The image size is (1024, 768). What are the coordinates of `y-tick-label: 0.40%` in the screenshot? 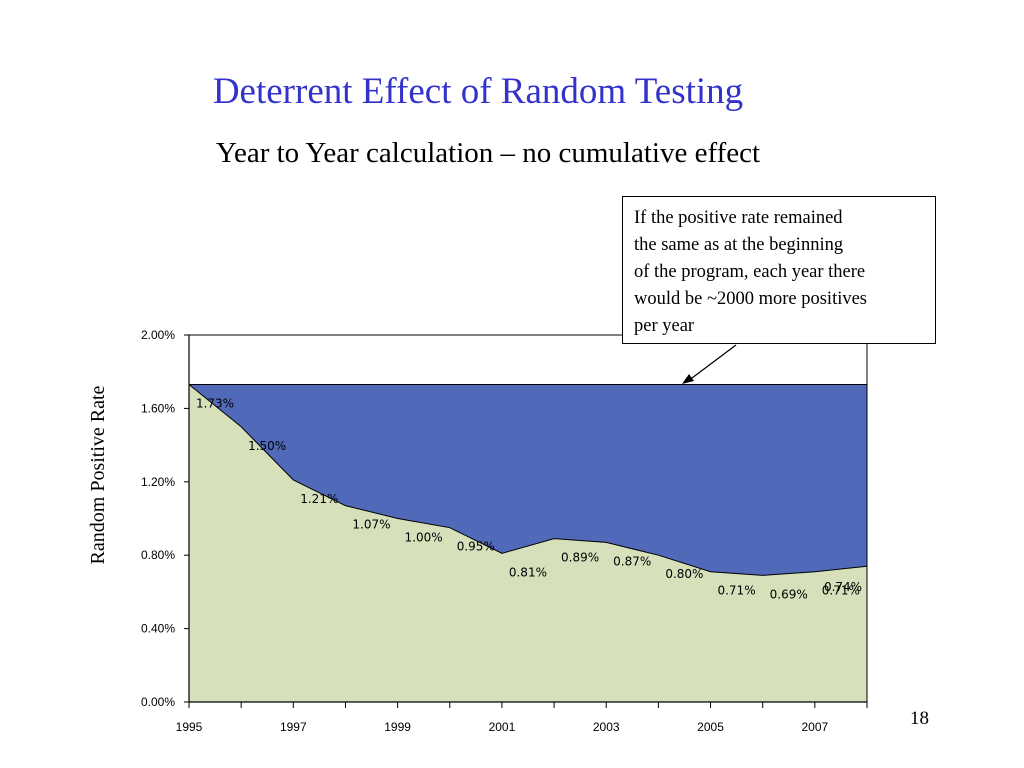 It's located at (158, 629).